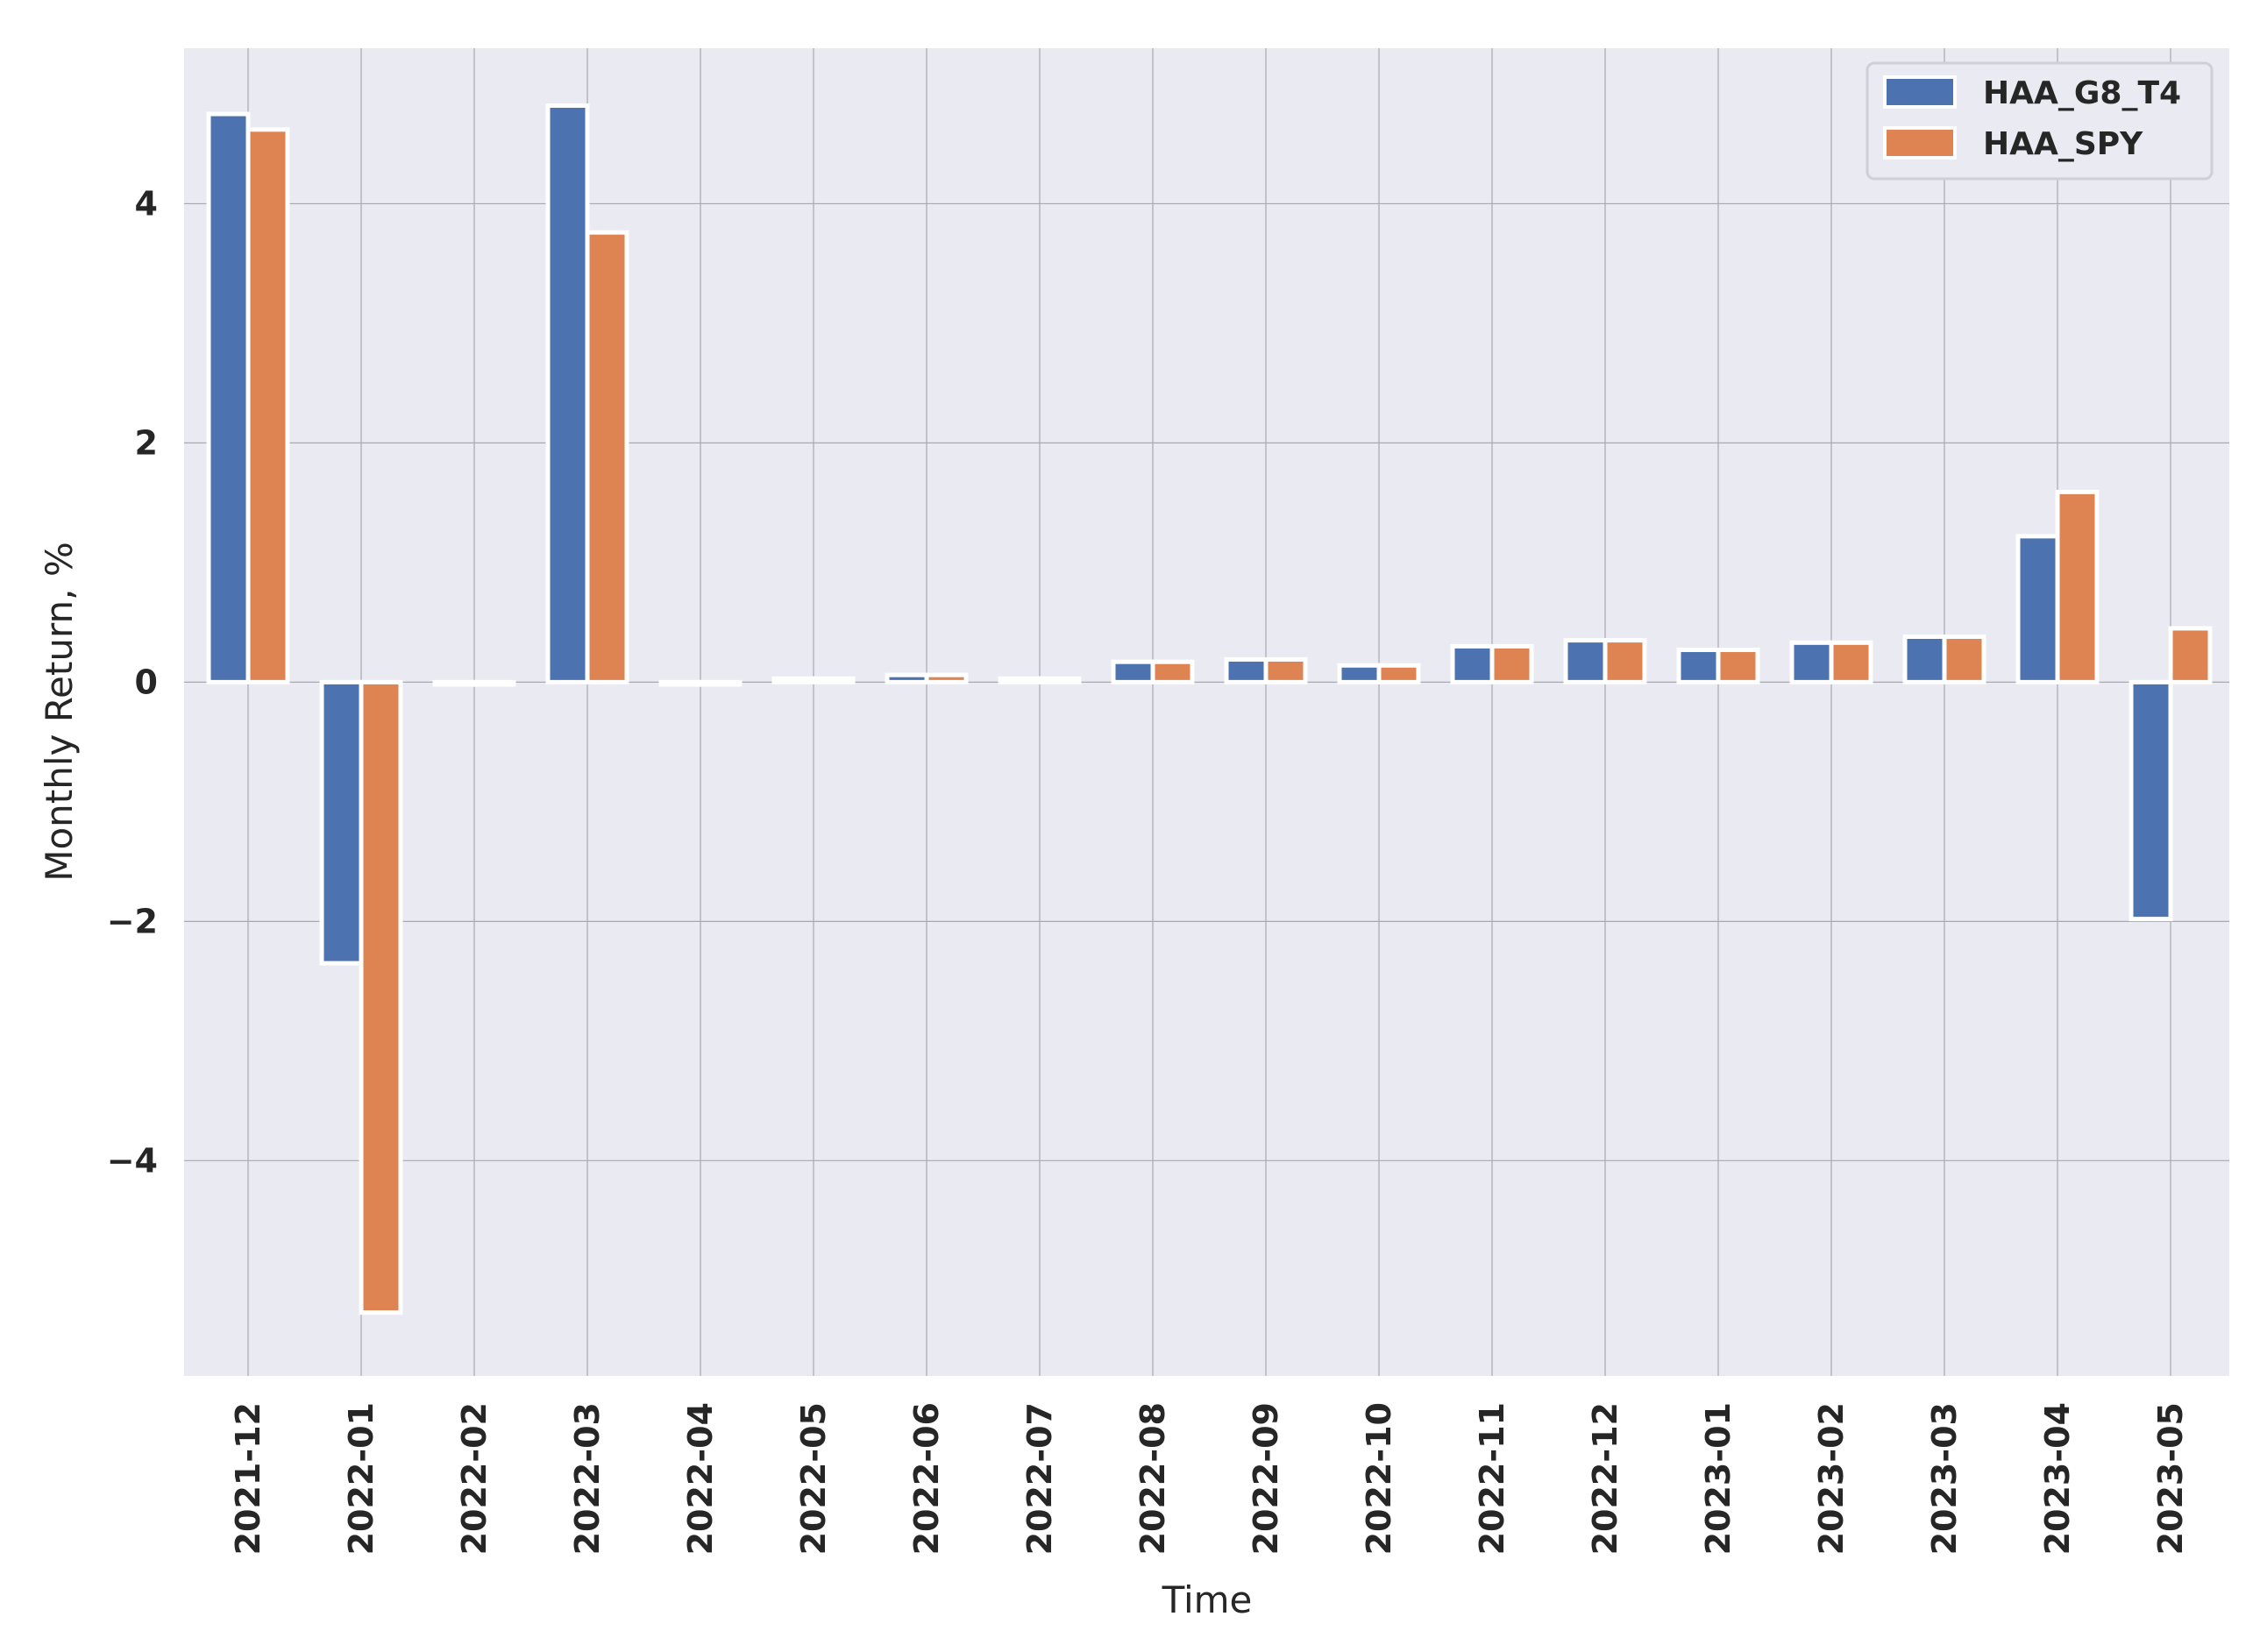 The width and height of the screenshot is (2260, 1652). Describe the element at coordinates (2057, 1478) in the screenshot. I see `x-tick-label: 2023-04` at that location.